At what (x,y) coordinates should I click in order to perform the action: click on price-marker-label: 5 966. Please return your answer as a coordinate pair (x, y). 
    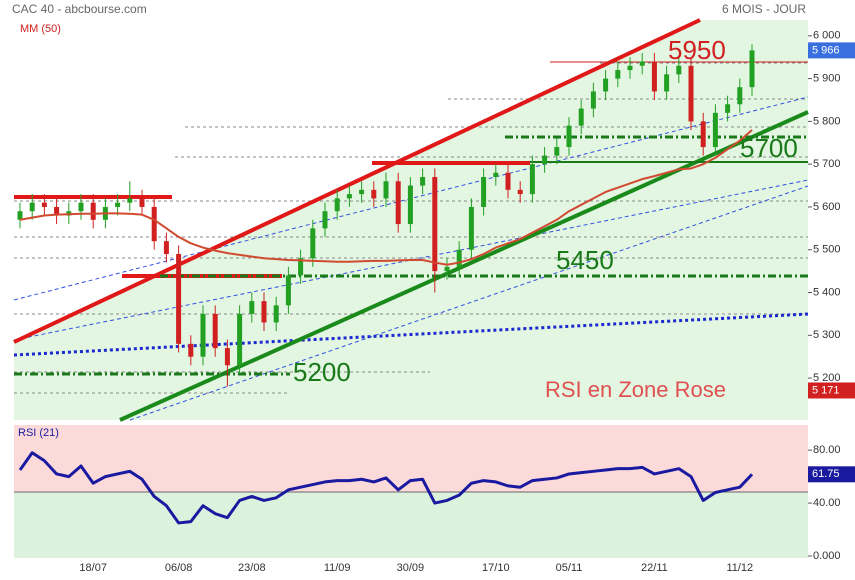
    Looking at the image, I should click on (826, 50).